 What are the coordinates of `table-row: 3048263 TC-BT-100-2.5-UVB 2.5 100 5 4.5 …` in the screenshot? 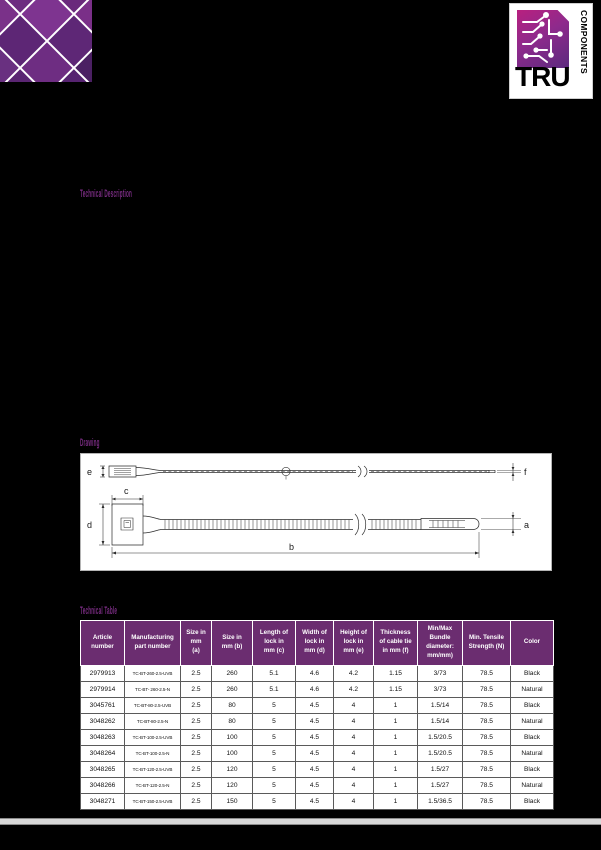 It's located at (317, 737).